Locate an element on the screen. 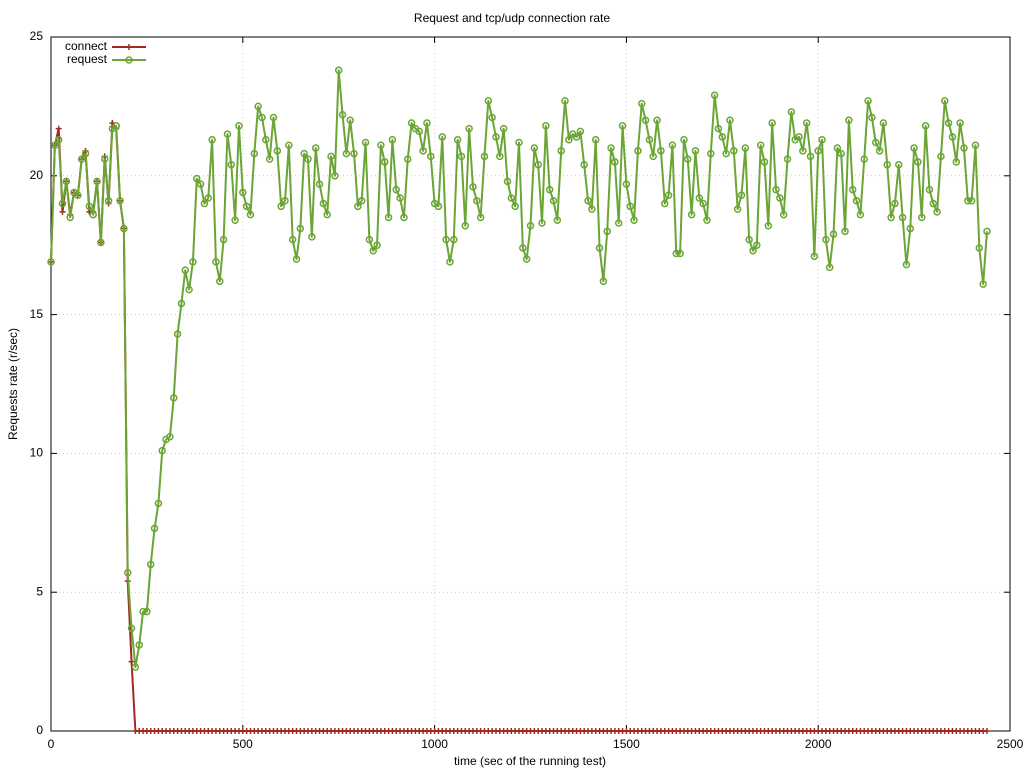 The image size is (1024, 768). y-tick-label: 15 is located at coordinates (37, 314).